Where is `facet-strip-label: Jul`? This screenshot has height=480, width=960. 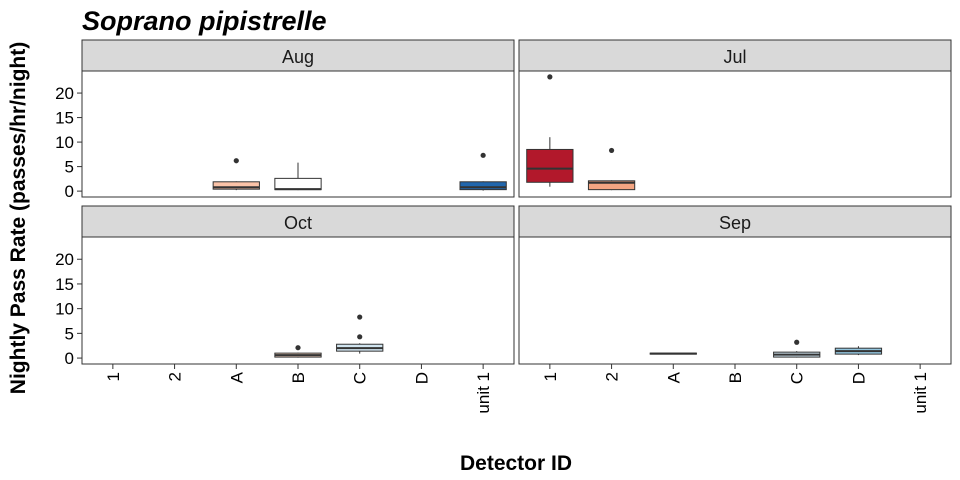 facet-strip-label: Jul is located at coordinates (734, 57).